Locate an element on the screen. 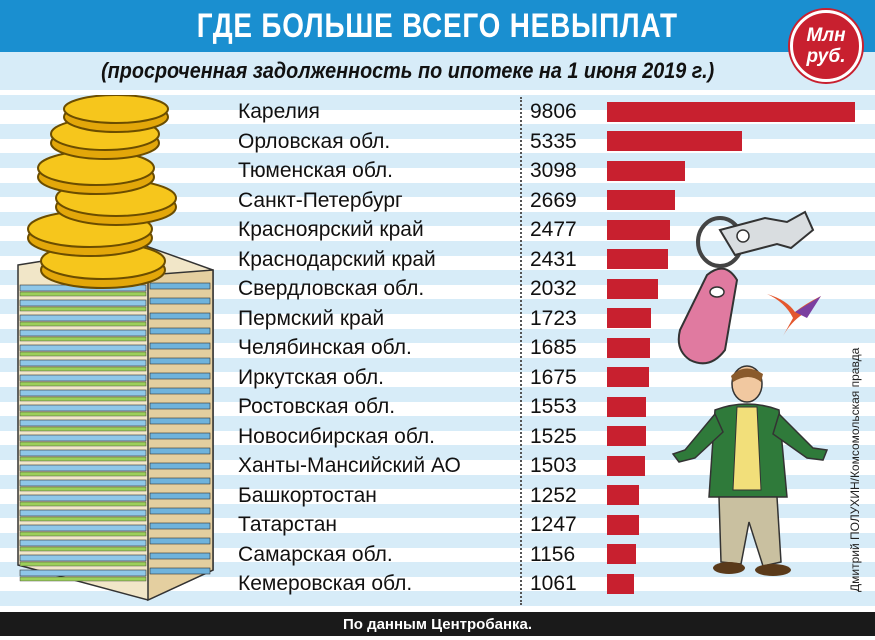 The width and height of the screenshot is (875, 640). man-illustration is located at coordinates (750, 470).